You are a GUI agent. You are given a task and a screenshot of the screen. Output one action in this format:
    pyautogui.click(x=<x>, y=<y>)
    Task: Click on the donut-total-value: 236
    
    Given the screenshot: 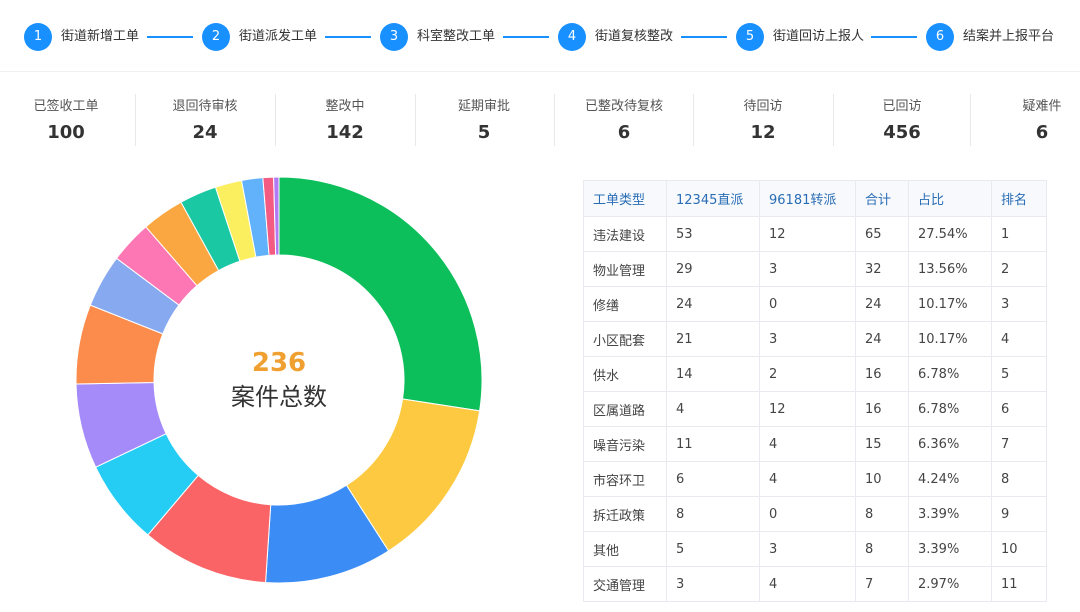 What is the action you would take?
    pyautogui.click(x=279, y=363)
    